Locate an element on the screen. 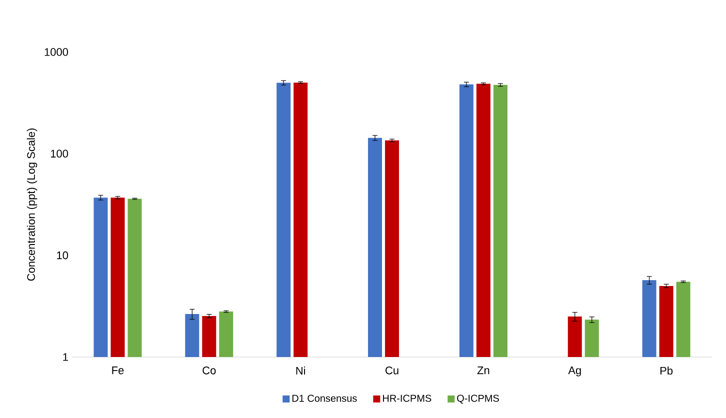 The height and width of the screenshot is (418, 726). x-tick-label: Ni is located at coordinates (301, 370).